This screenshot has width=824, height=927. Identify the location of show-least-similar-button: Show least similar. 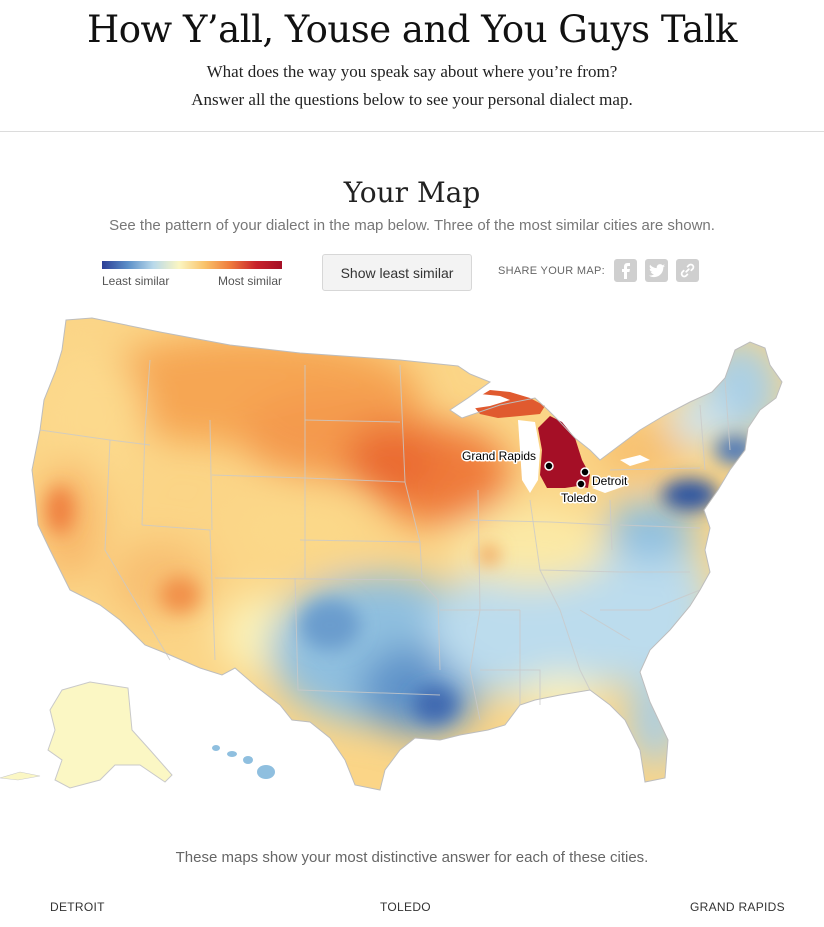
(397, 272).